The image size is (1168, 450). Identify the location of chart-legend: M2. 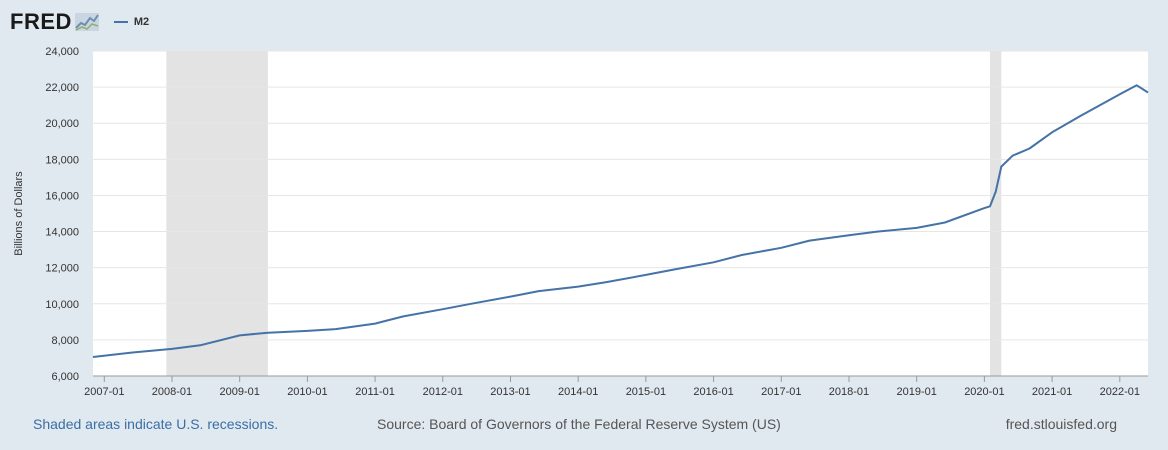
(131, 22).